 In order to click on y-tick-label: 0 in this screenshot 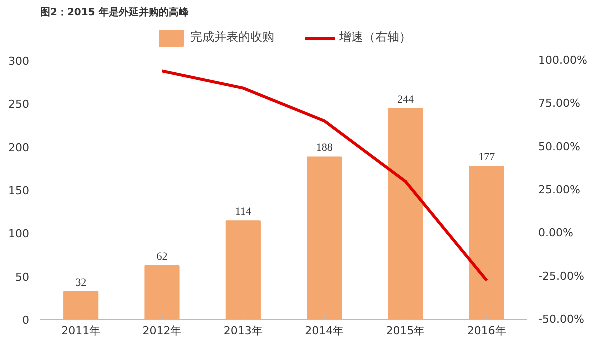, I will do `click(26, 320)`.